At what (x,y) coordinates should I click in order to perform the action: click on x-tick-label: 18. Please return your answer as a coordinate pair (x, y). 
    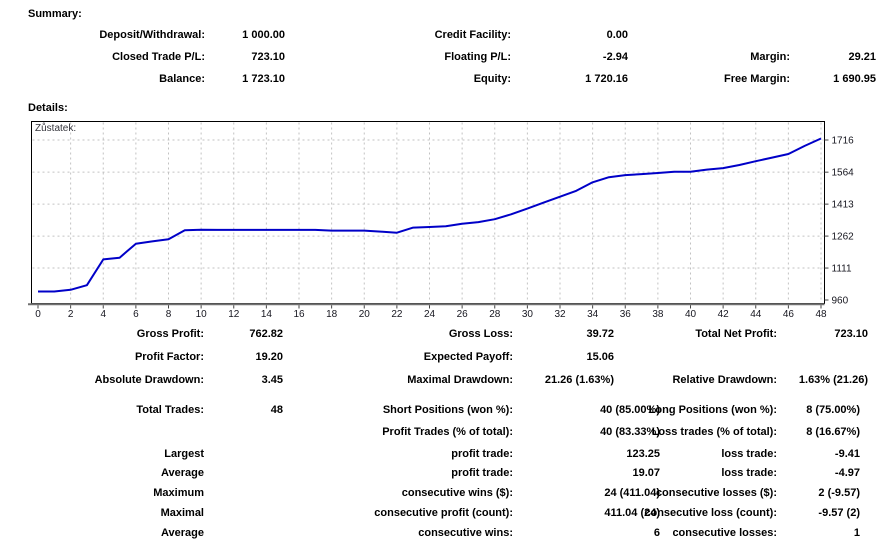
    Looking at the image, I should click on (332, 314).